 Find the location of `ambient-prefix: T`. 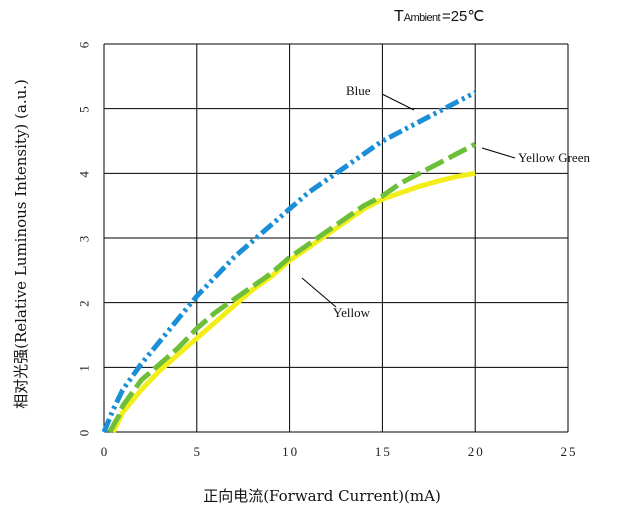

ambient-prefix: T is located at coordinates (399, 16).